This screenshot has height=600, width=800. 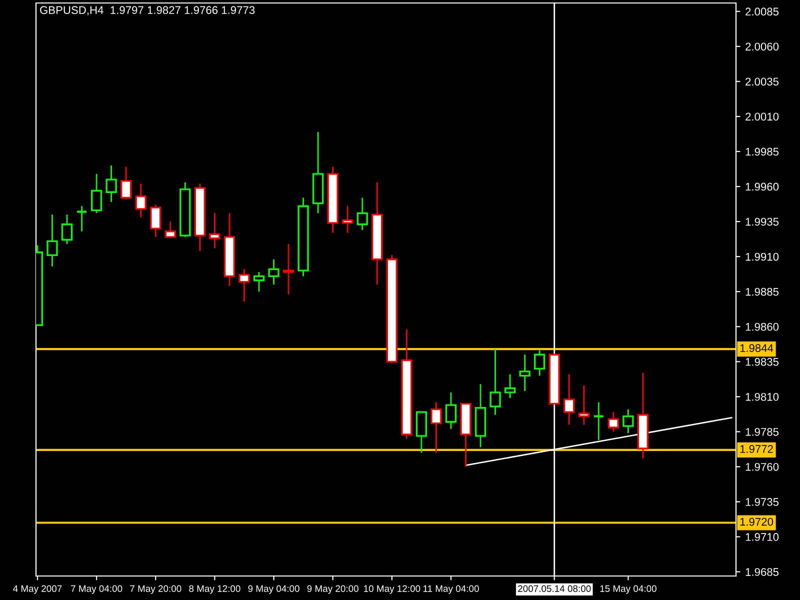 I want to click on y-tick-label: 1.9710, so click(x=762, y=537).